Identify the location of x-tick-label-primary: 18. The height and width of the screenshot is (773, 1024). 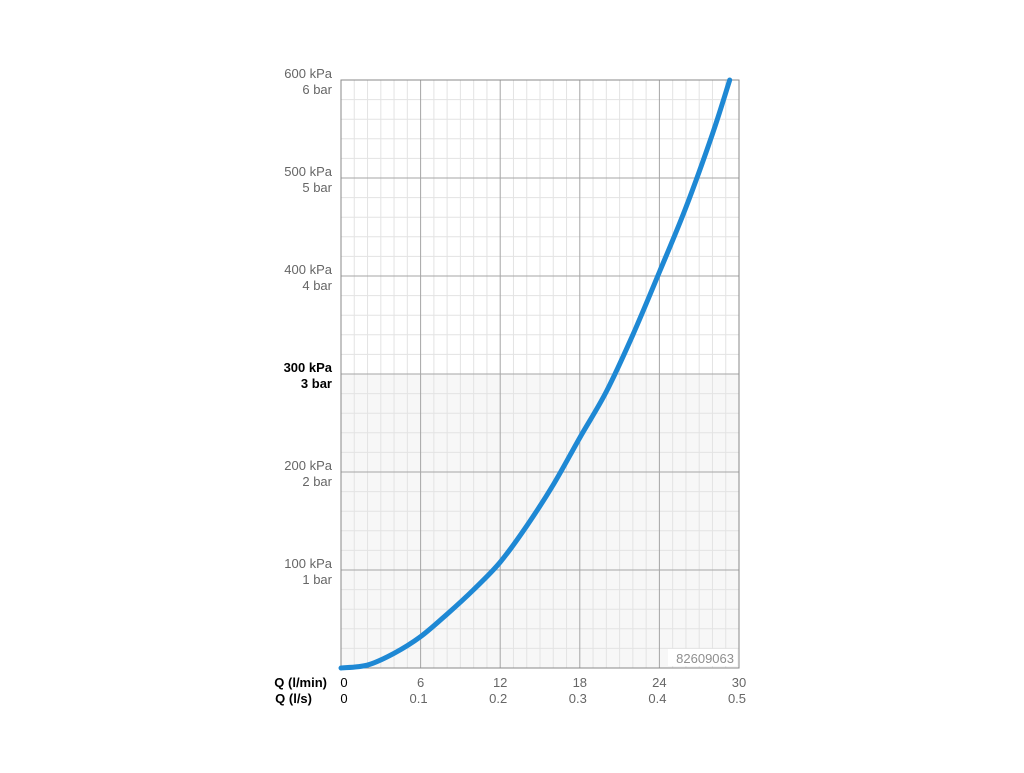
(580, 682).